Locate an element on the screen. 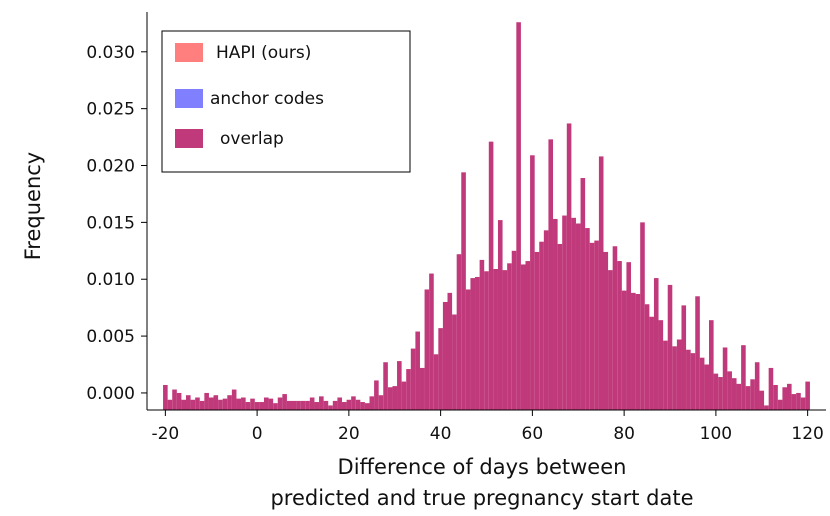 Image resolution: width=830 pixels, height=516 pixels. x-tick-label: 80 is located at coordinates (624, 434).